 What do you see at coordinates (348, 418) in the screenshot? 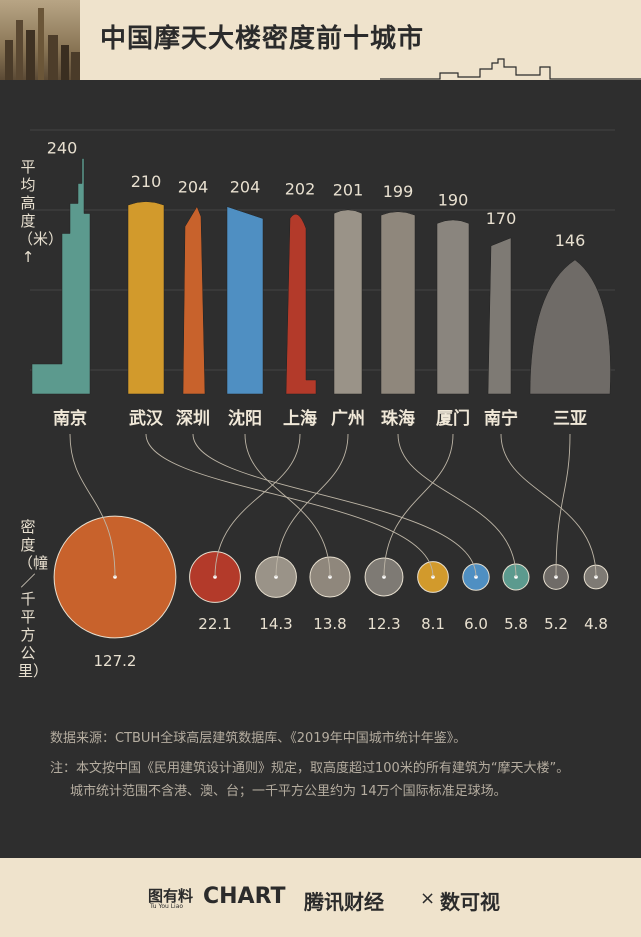
I see `city-label: 广州` at bounding box center [348, 418].